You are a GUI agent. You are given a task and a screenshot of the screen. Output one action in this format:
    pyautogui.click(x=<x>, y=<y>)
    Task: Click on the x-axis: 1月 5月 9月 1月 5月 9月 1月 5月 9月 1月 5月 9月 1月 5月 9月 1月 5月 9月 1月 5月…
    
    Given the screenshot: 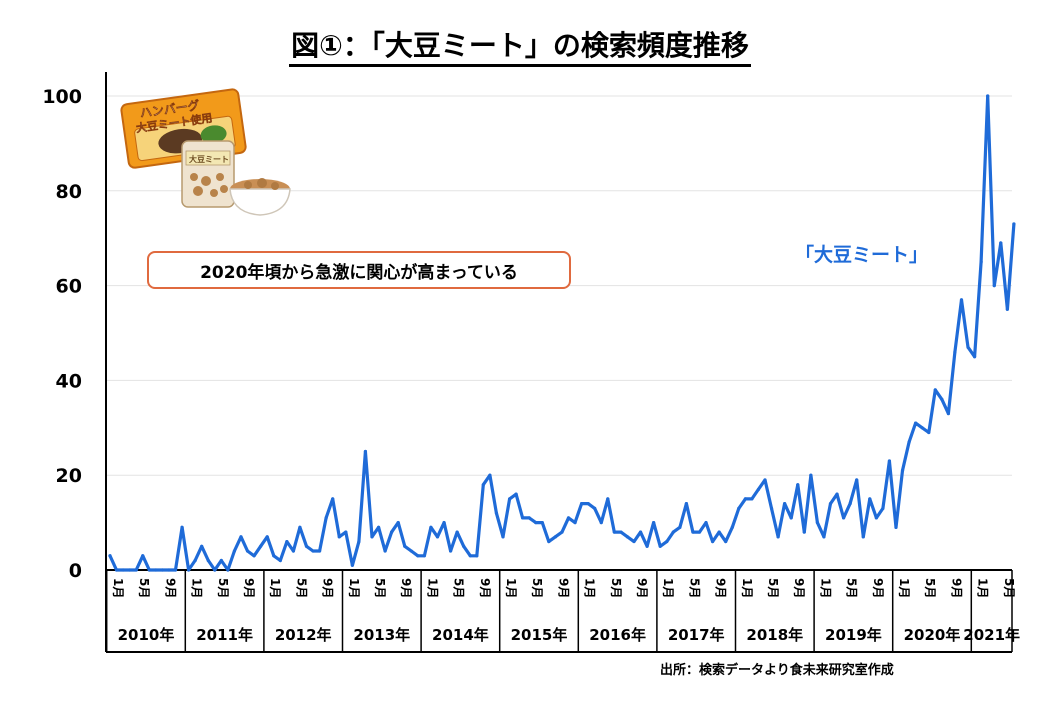 What is the action you would take?
    pyautogui.click(x=562, y=611)
    